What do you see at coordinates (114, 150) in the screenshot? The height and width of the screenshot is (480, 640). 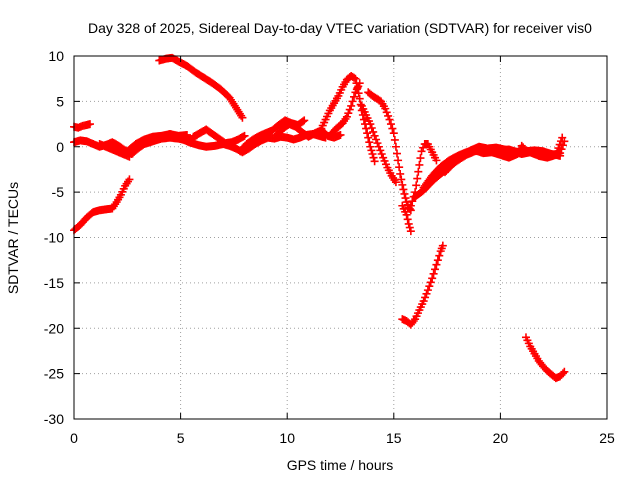 I see `series-arc-d` at bounding box center [114, 150].